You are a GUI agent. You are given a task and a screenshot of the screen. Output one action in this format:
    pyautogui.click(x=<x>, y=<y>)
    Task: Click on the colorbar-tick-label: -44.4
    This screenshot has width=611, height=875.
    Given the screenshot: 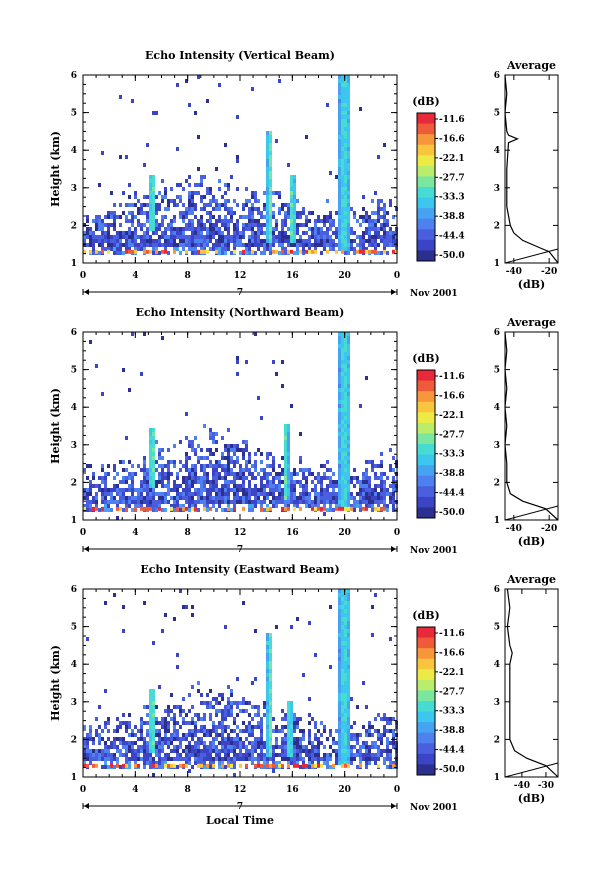 What is the action you would take?
    pyautogui.click(x=452, y=237)
    